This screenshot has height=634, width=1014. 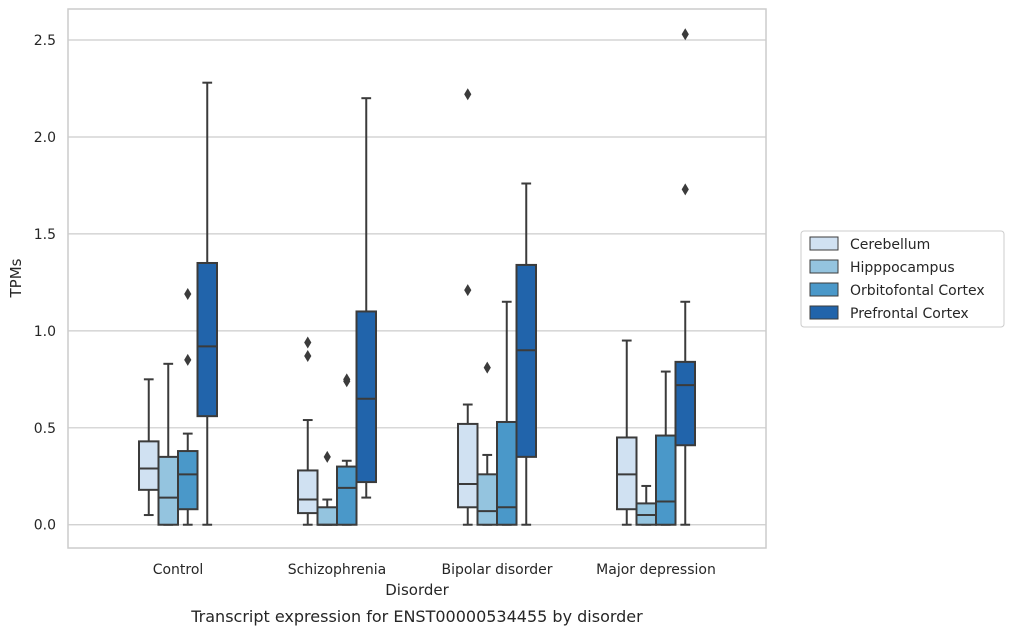 What do you see at coordinates (417, 590) in the screenshot?
I see `x-axis-label: Disorder` at bounding box center [417, 590].